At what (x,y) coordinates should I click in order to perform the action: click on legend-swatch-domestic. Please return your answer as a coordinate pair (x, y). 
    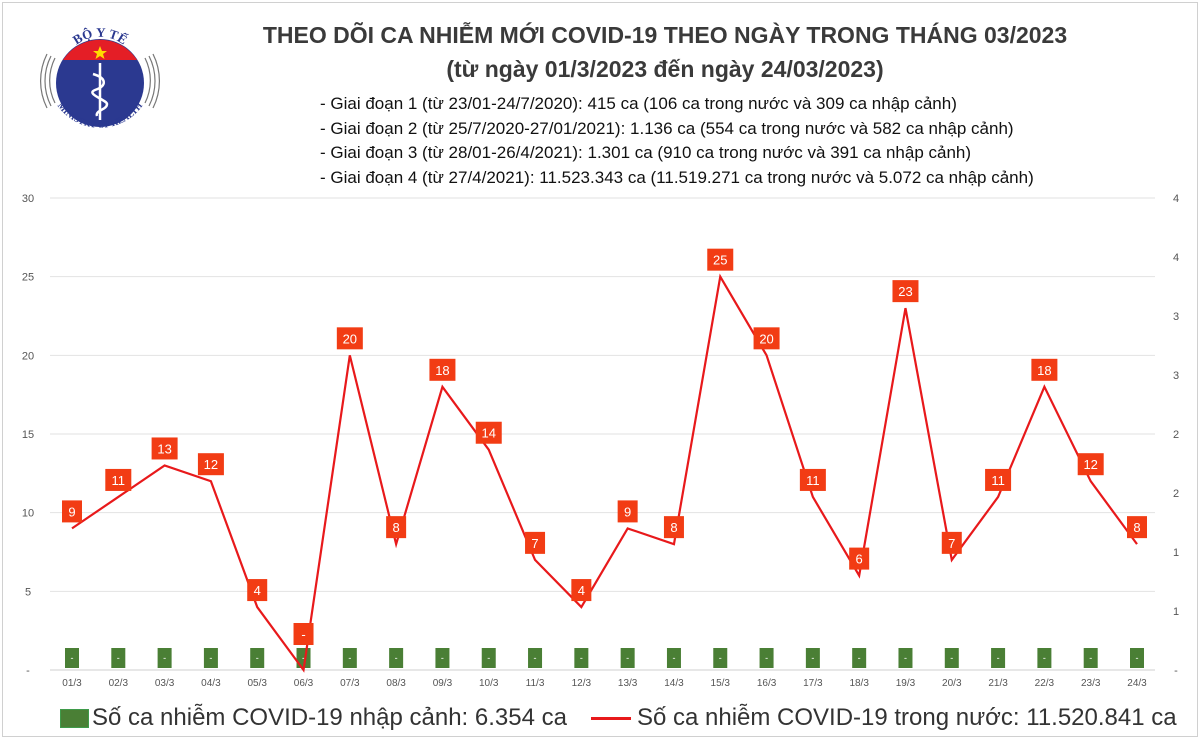
    Looking at the image, I should click on (610, 718).